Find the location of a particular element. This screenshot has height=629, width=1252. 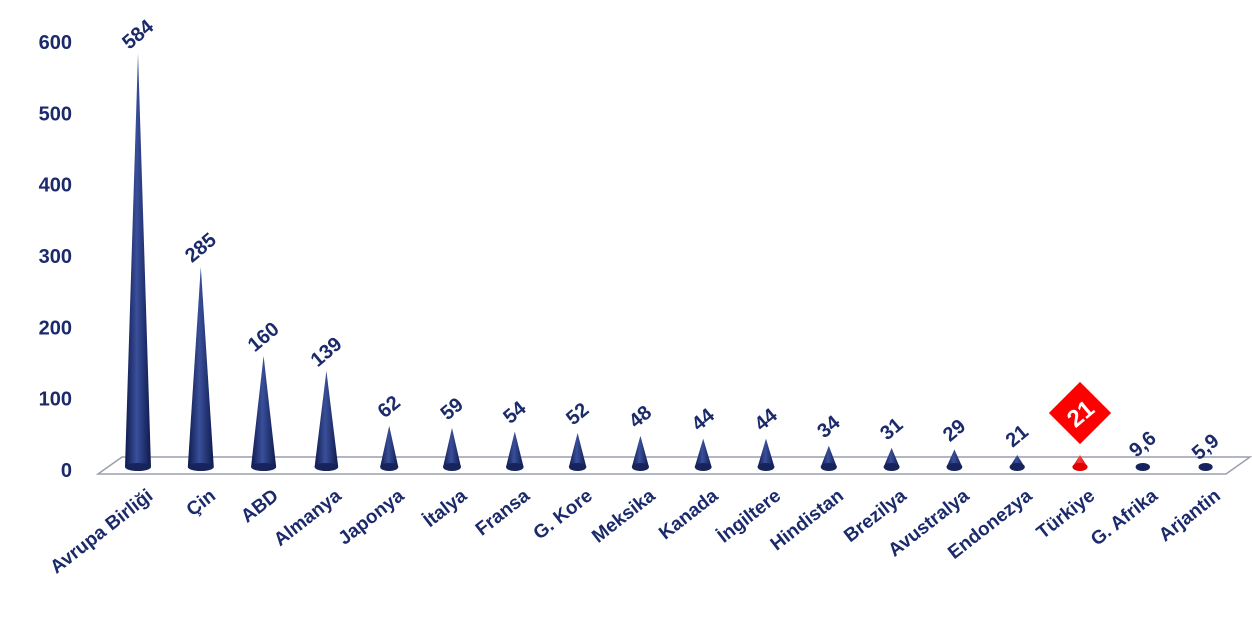

y-tick-label: 300 is located at coordinates (55, 257).